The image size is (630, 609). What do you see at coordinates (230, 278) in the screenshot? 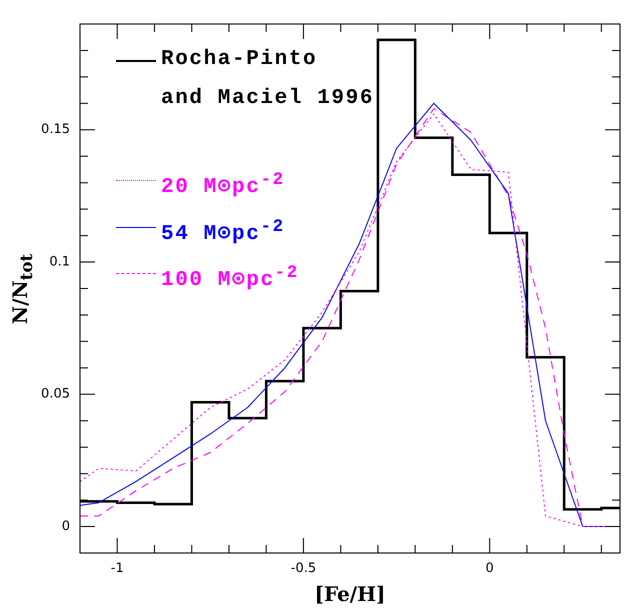
I see `legend-label: 100 M⊙pc$^{-2}$` at bounding box center [230, 278].